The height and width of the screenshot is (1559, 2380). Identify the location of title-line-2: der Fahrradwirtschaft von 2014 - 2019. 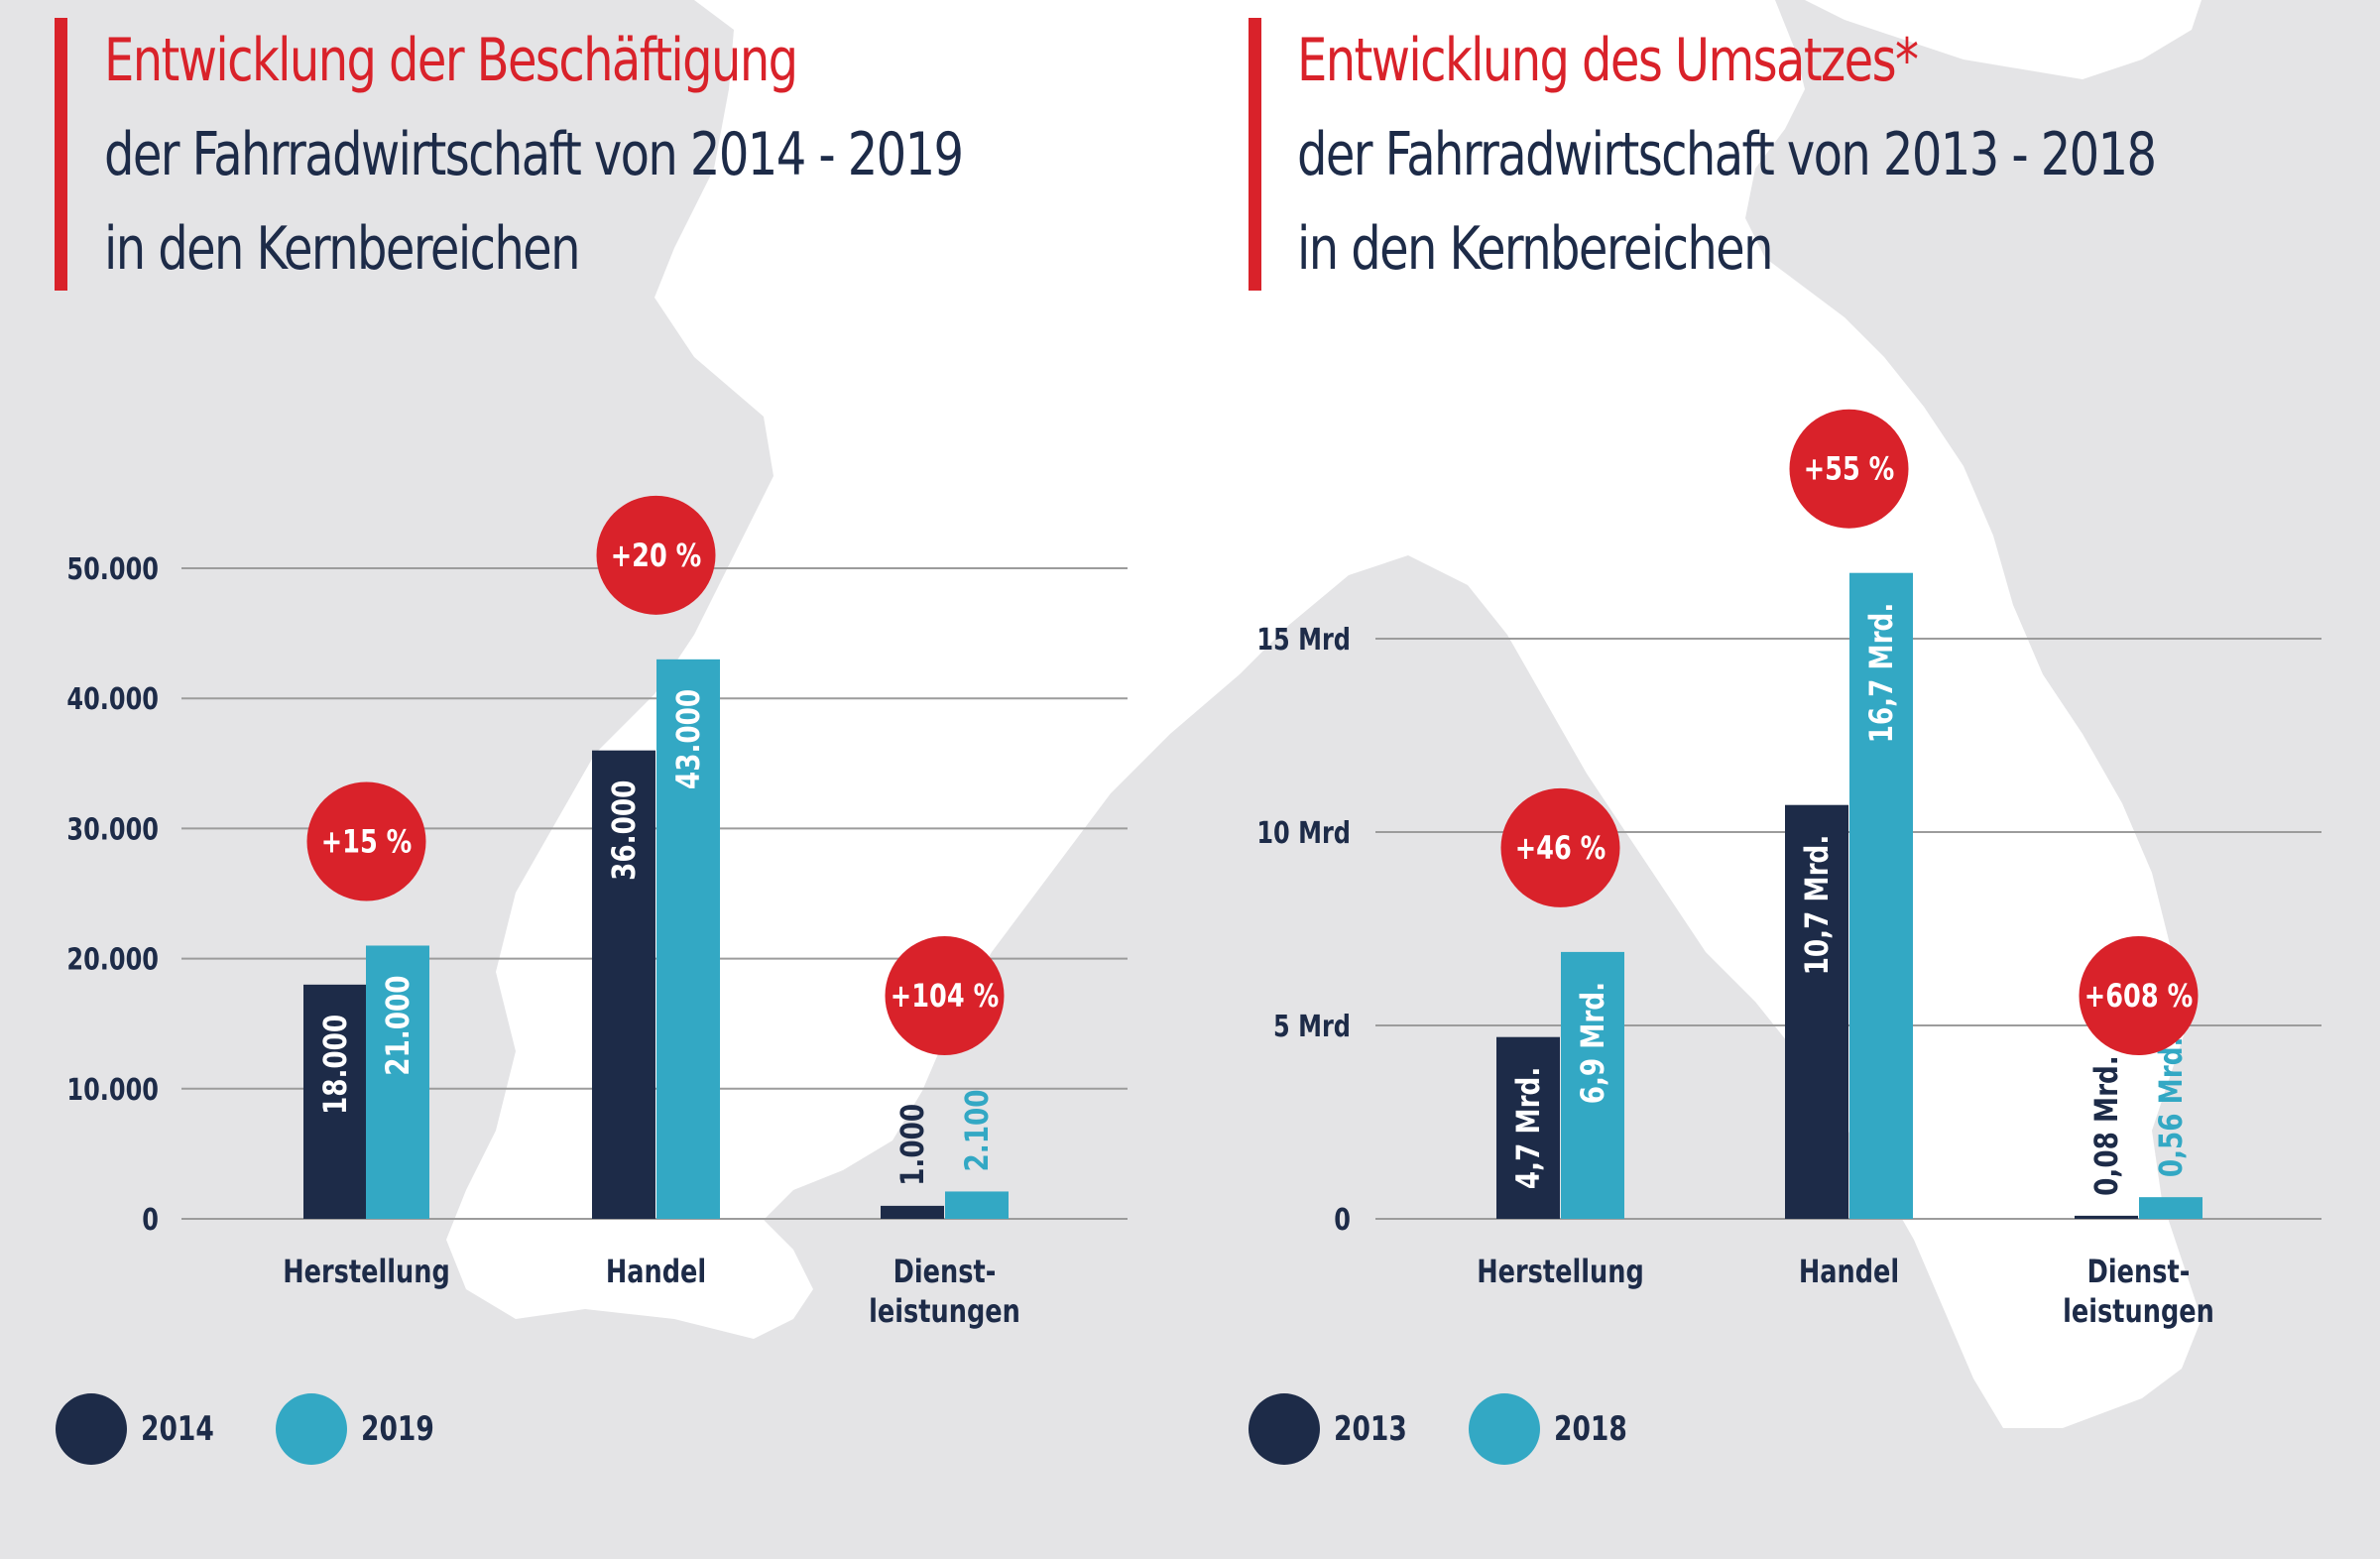
(534, 154).